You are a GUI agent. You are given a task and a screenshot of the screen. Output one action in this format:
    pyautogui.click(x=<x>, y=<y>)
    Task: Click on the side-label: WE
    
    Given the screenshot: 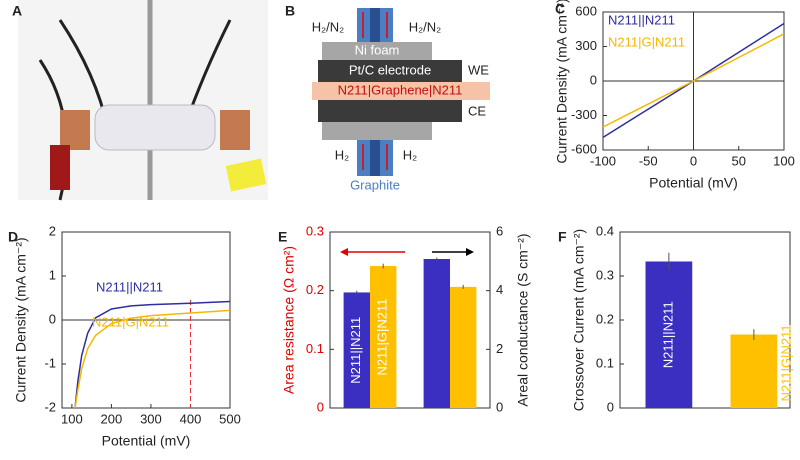 What is the action you would take?
    pyautogui.click(x=478, y=69)
    